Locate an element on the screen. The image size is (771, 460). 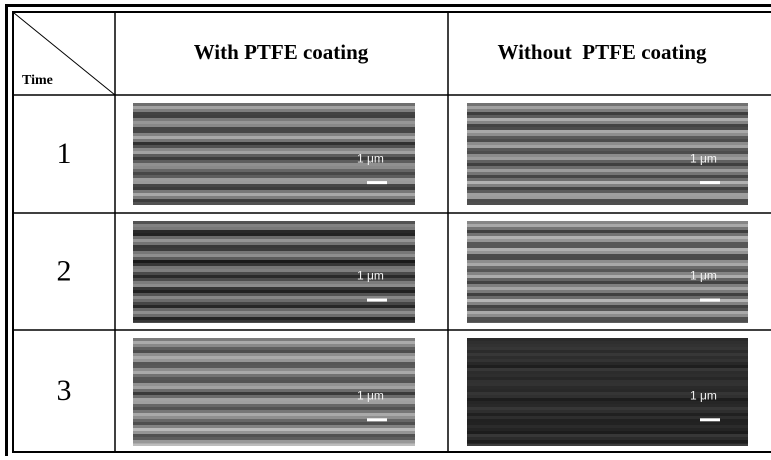
outer-border is located at coordinates (388, 5).